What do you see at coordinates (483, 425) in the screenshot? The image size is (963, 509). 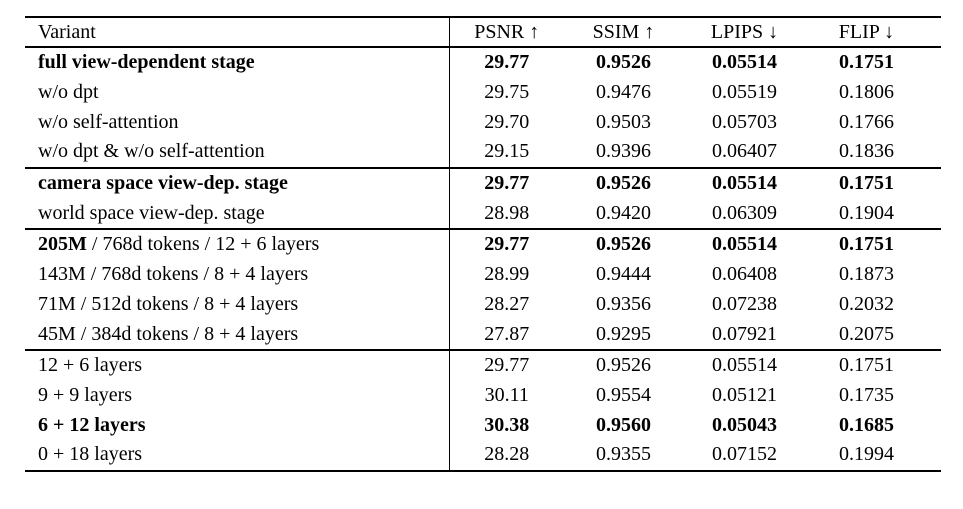 I see `table-row: 6 + 12 layers 30.38 0.9560 0.05043 0.1685` at bounding box center [483, 425].